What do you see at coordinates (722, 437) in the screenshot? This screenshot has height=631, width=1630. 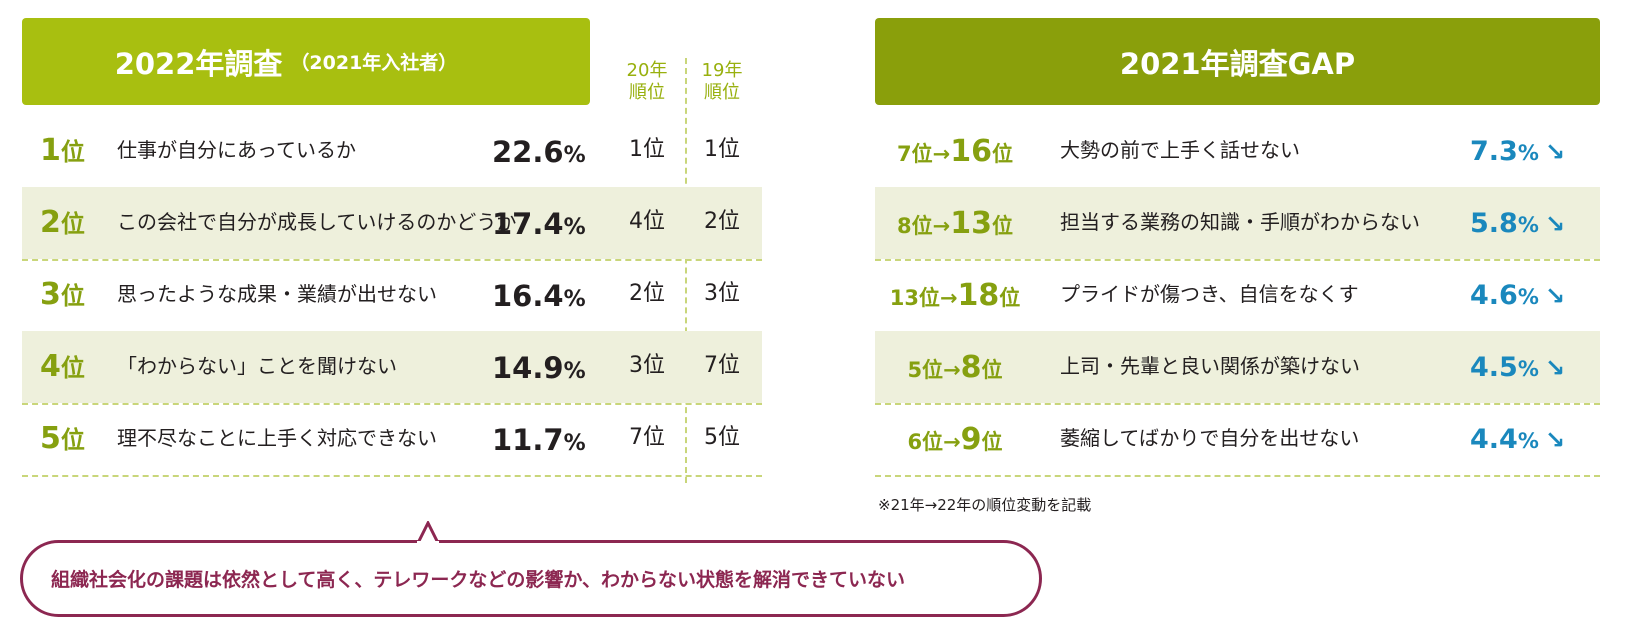 I see `rank-2019: 5位` at bounding box center [722, 437].